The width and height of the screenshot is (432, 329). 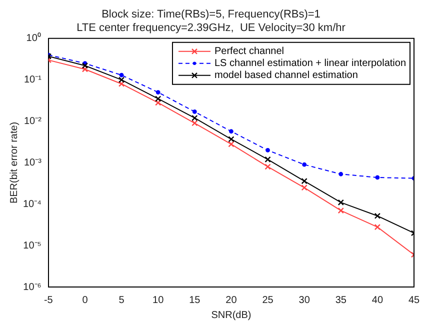 I want to click on y-tick-label: 10⁻⁶, so click(x=32, y=287).